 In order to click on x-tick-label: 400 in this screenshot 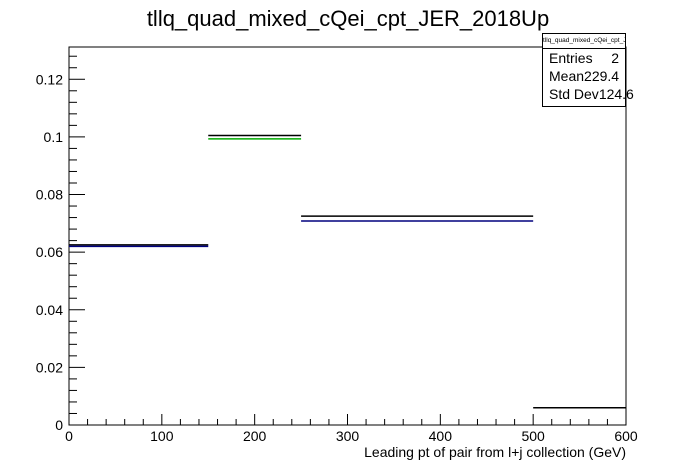, I will do `click(441, 436)`.